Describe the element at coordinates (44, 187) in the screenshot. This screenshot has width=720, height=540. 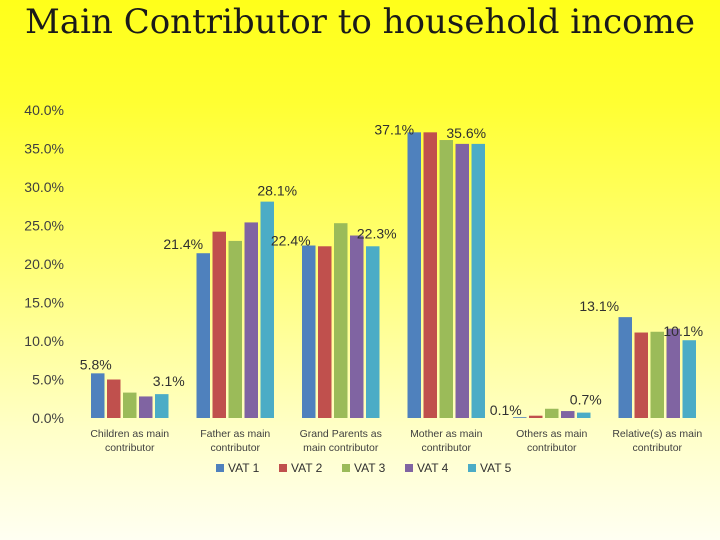
I see `y-tick-label: 30.0%` at that location.